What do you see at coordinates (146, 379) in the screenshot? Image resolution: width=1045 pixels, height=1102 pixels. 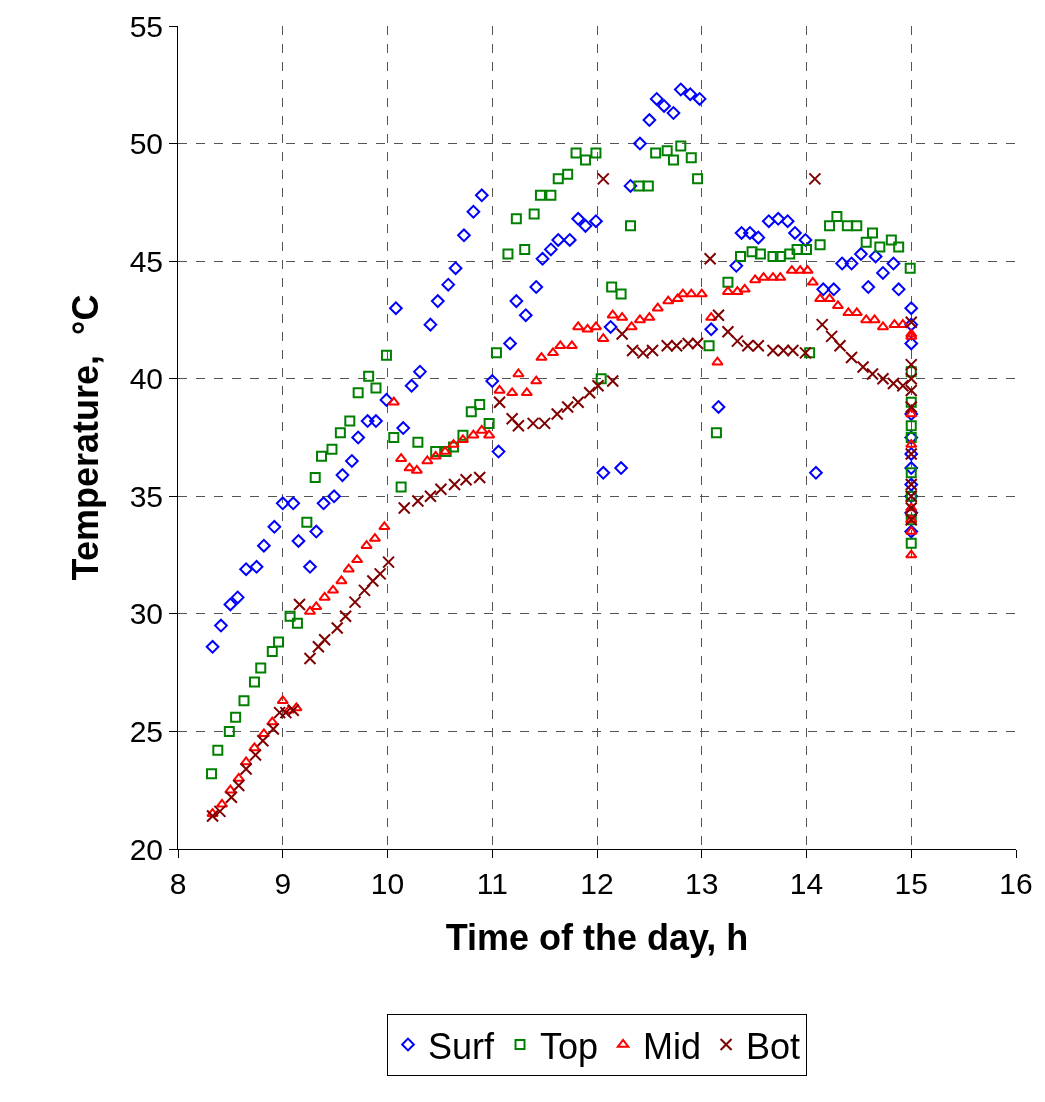 I see `y-tick-label: 40` at bounding box center [146, 379].